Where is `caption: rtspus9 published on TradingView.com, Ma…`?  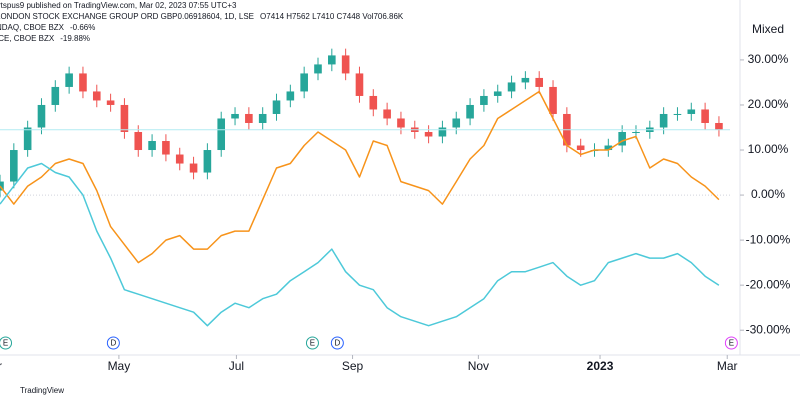
caption: rtspus9 published on TradingView.com, Ma… is located at coordinates (118, 5).